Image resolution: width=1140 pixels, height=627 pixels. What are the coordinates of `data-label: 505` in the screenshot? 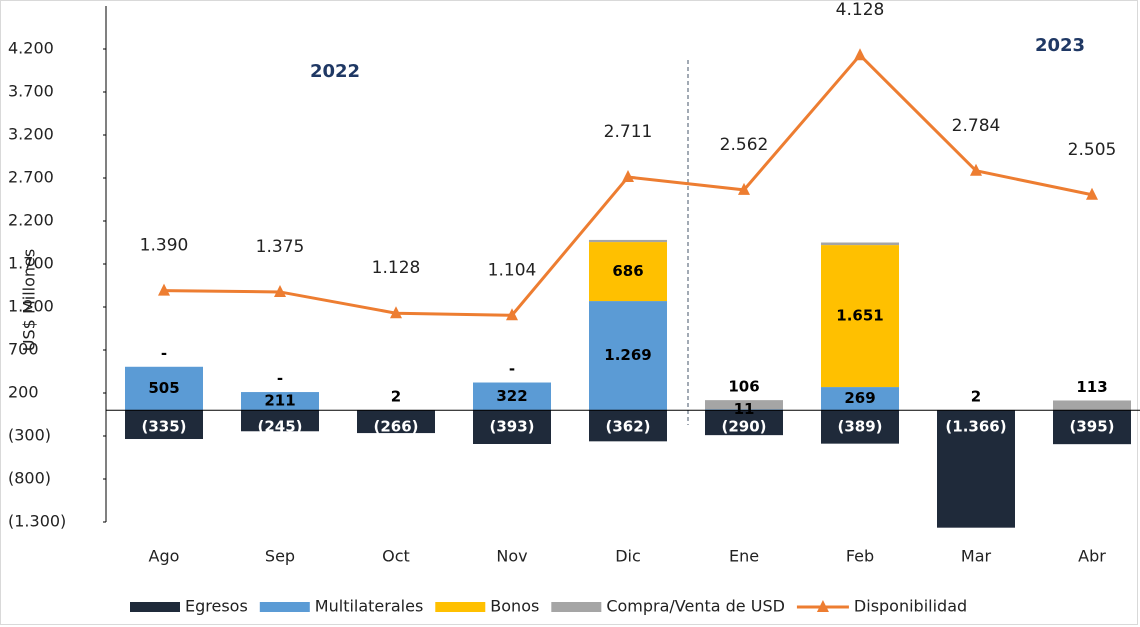 It's located at (163, 388).